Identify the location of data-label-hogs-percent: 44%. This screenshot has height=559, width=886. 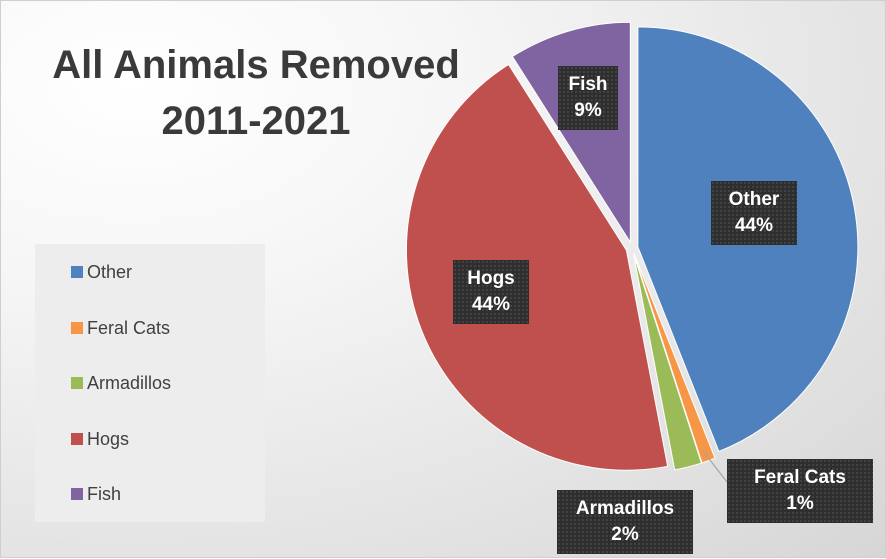
(491, 304).